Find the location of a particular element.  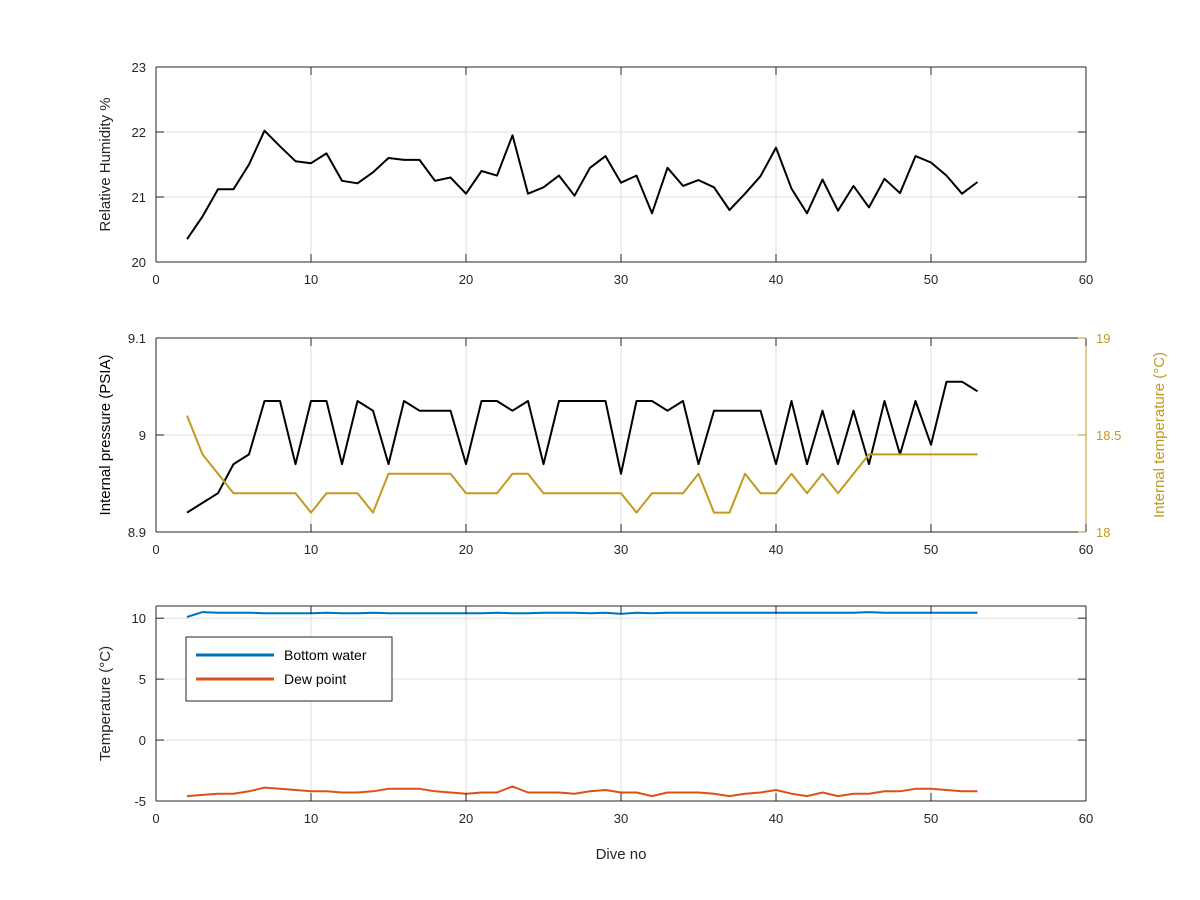

y-tick-label: -5 is located at coordinates (140, 801).